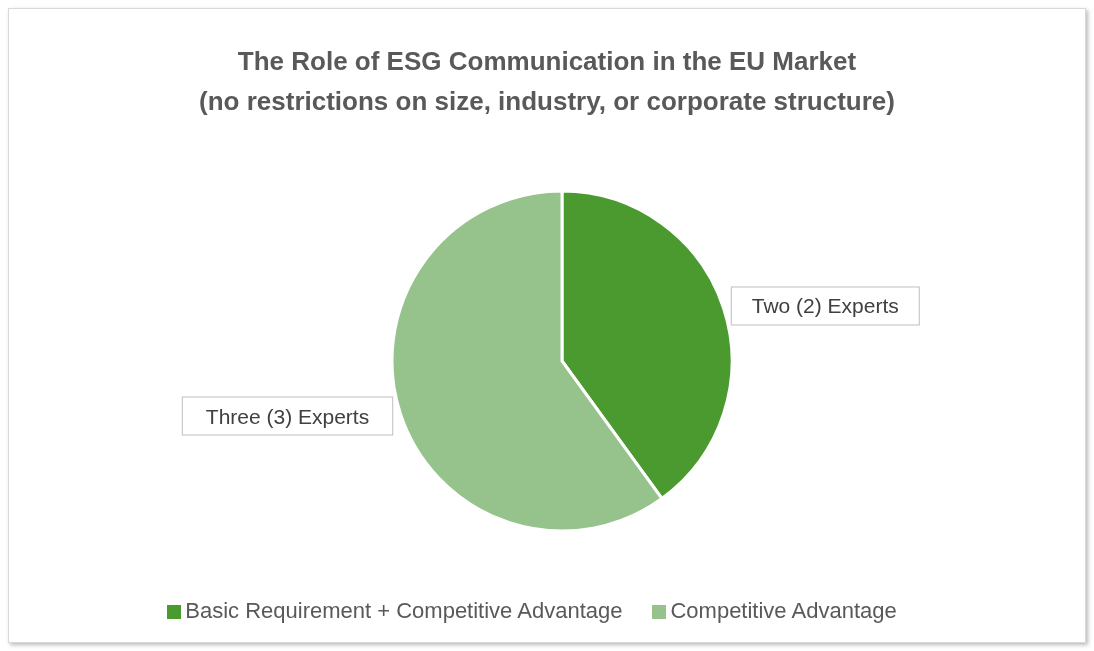 The image size is (1094, 651). Describe the element at coordinates (547, 101) in the screenshot. I see `chart-subtitle: (no restrictions on size, industry, or corporate structure)` at that location.